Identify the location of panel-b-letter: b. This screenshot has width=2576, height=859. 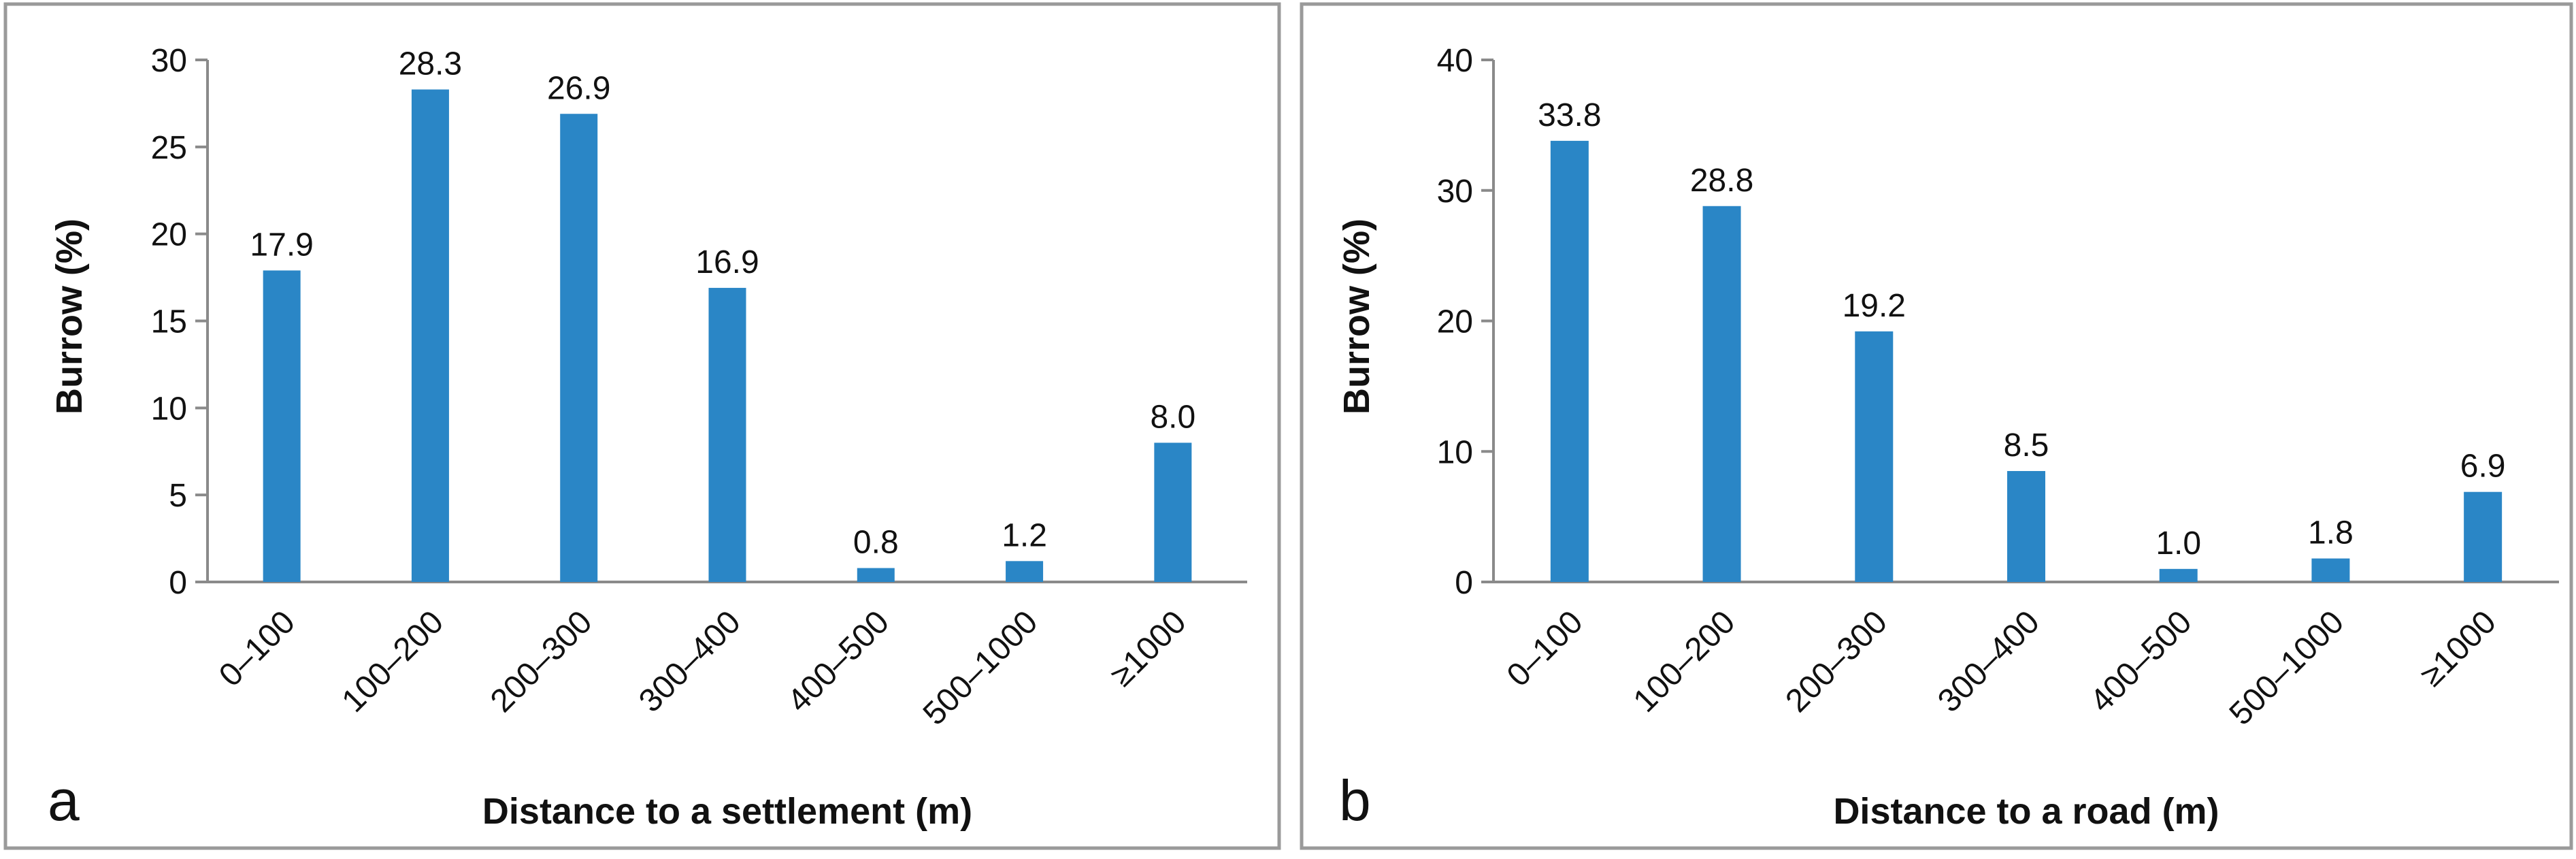
(1355, 800).